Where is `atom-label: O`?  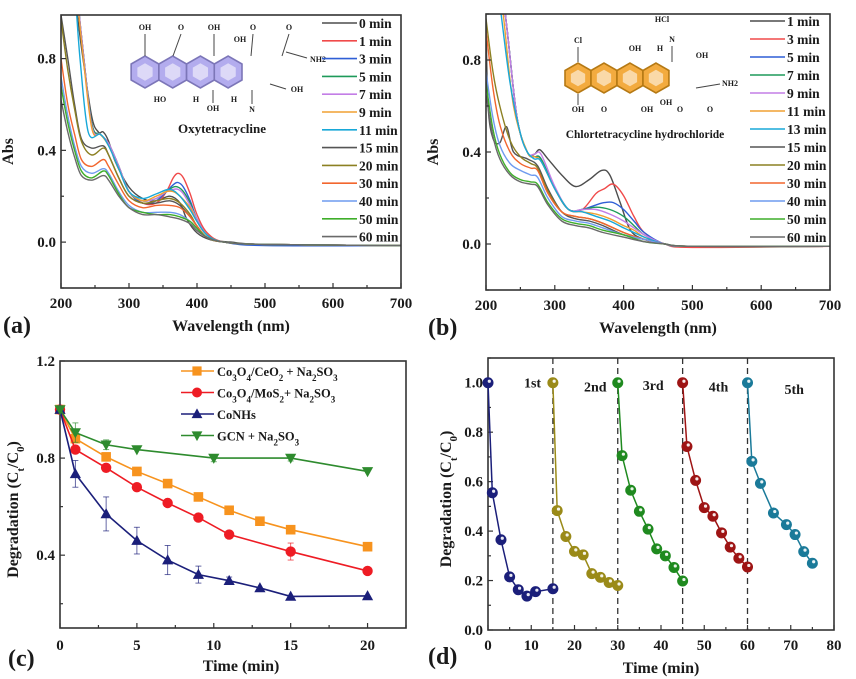 atom-label: O is located at coordinates (289, 27).